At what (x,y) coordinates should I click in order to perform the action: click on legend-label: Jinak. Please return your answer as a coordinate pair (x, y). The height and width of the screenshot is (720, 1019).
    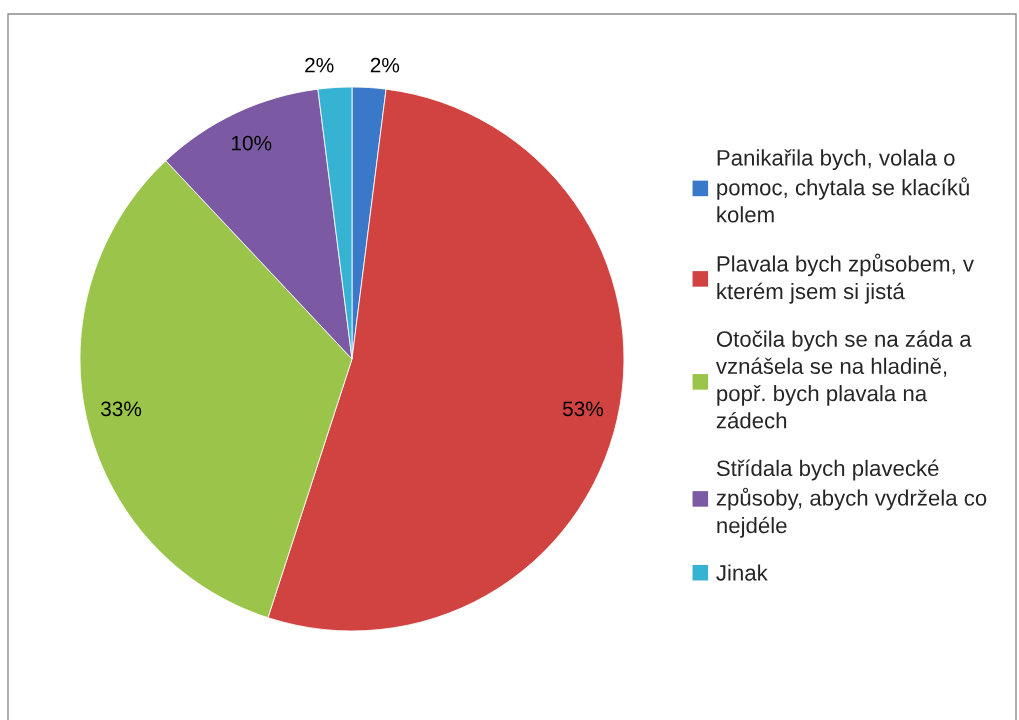
    Looking at the image, I should click on (742, 572).